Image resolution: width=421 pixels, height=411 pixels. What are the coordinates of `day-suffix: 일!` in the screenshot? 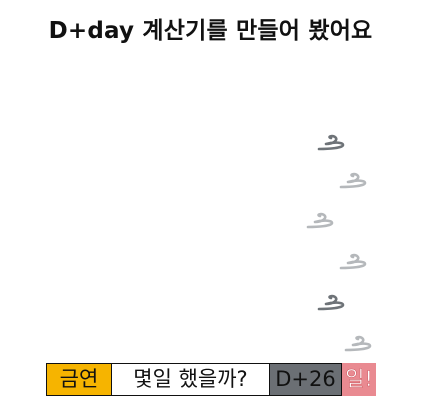 It's located at (359, 379).